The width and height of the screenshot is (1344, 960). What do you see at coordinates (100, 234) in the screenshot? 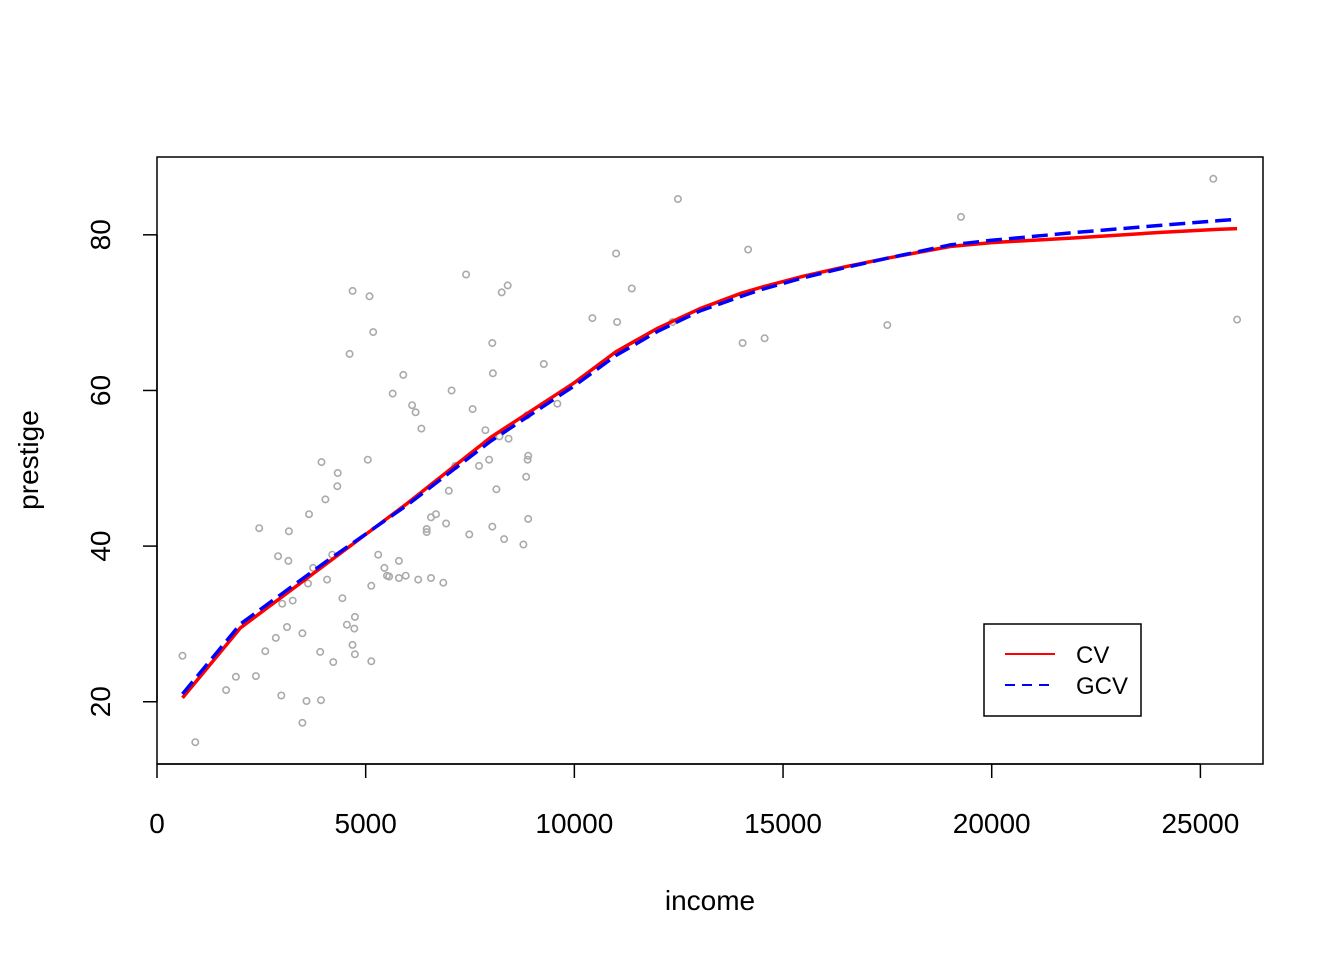
I see `y-tick-label: 80` at bounding box center [100, 234].